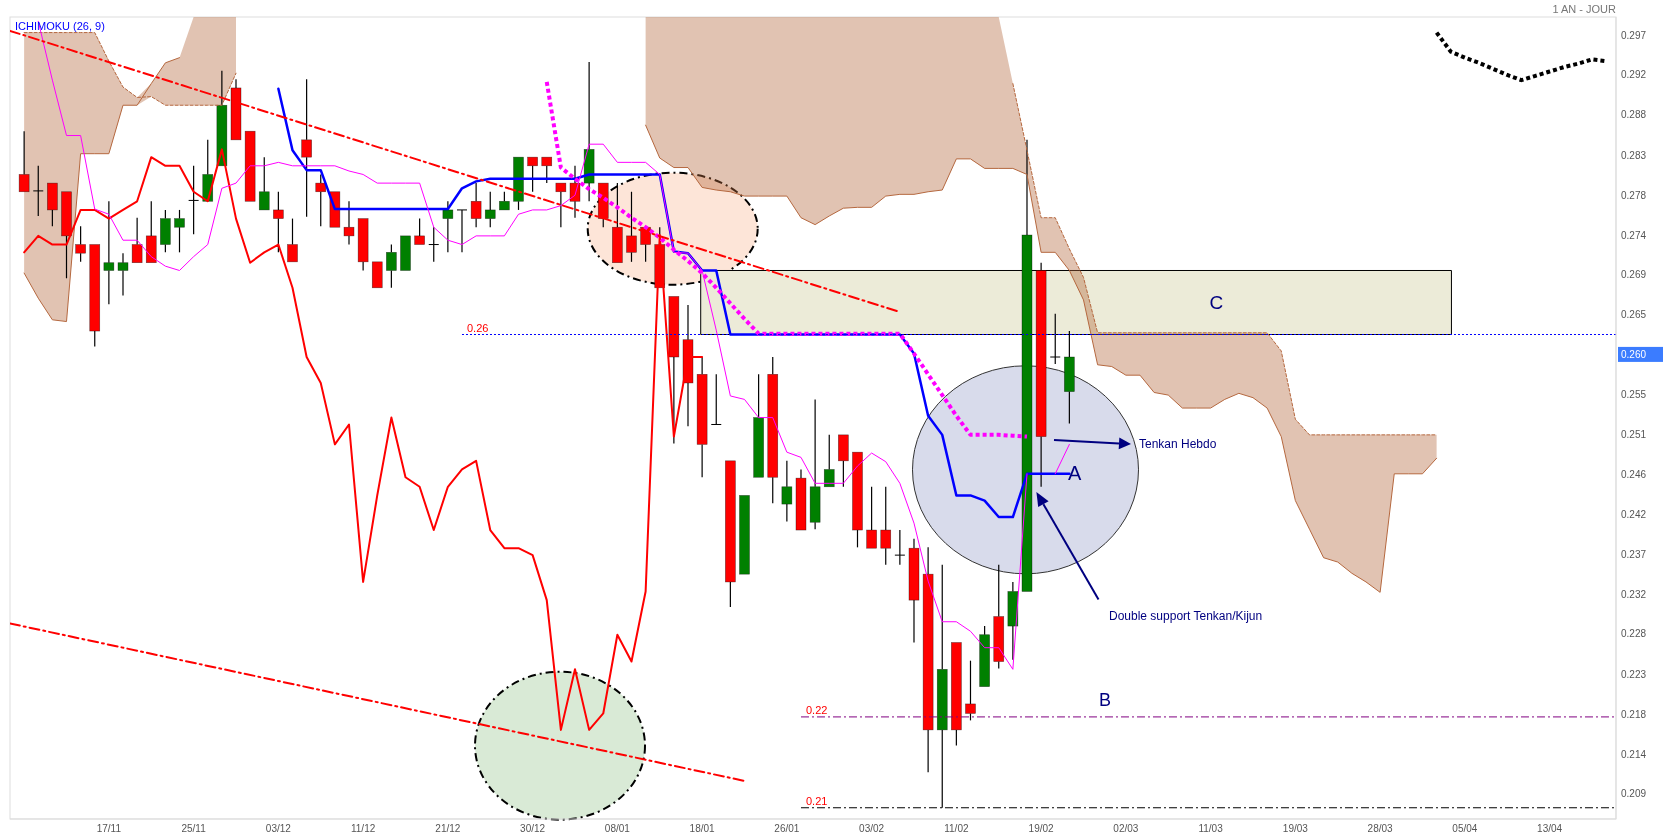 This screenshot has height=840, width=1663. Describe the element at coordinates (956, 829) in the screenshot. I see `x-tick-label: 11/02` at that location.